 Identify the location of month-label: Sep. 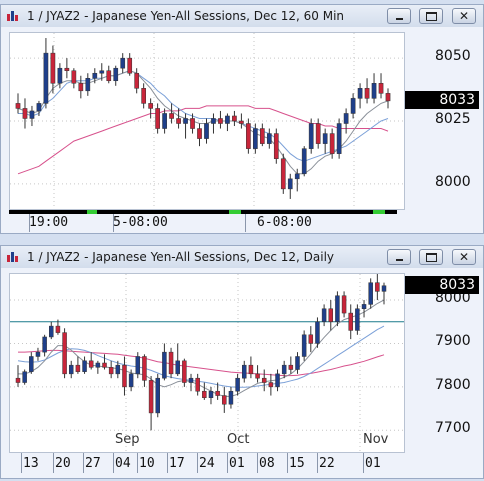
(127, 439).